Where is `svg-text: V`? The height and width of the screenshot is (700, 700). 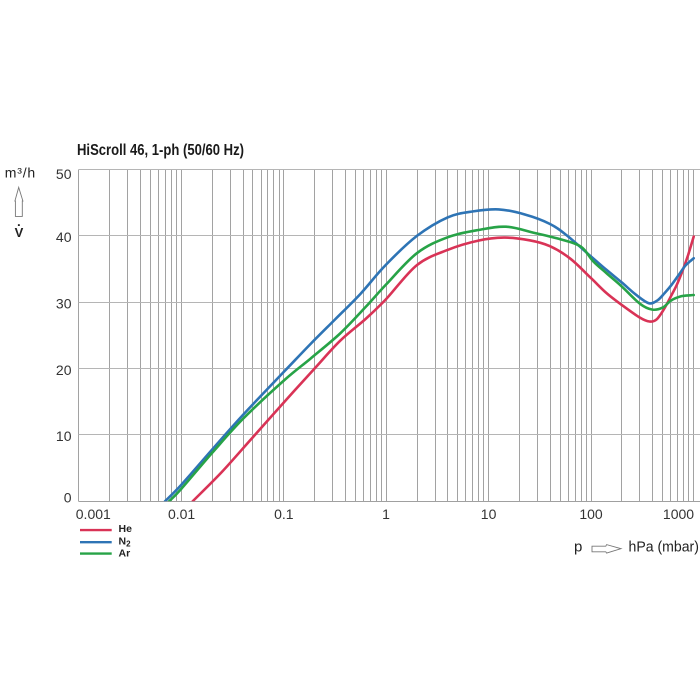
svg-text: V is located at coordinates (19, 232).